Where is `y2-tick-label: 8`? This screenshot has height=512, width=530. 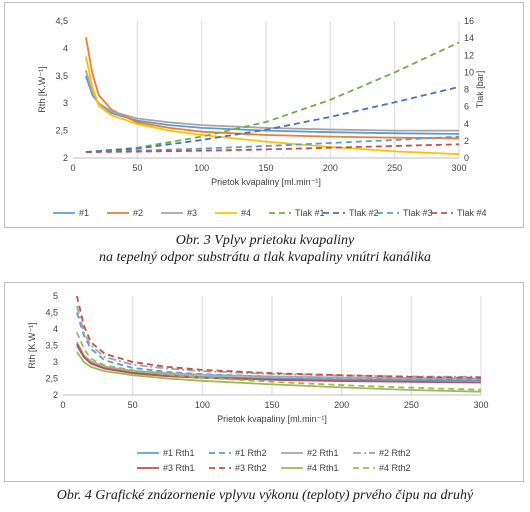
y2-tick-label: 8 is located at coordinates (466, 90).